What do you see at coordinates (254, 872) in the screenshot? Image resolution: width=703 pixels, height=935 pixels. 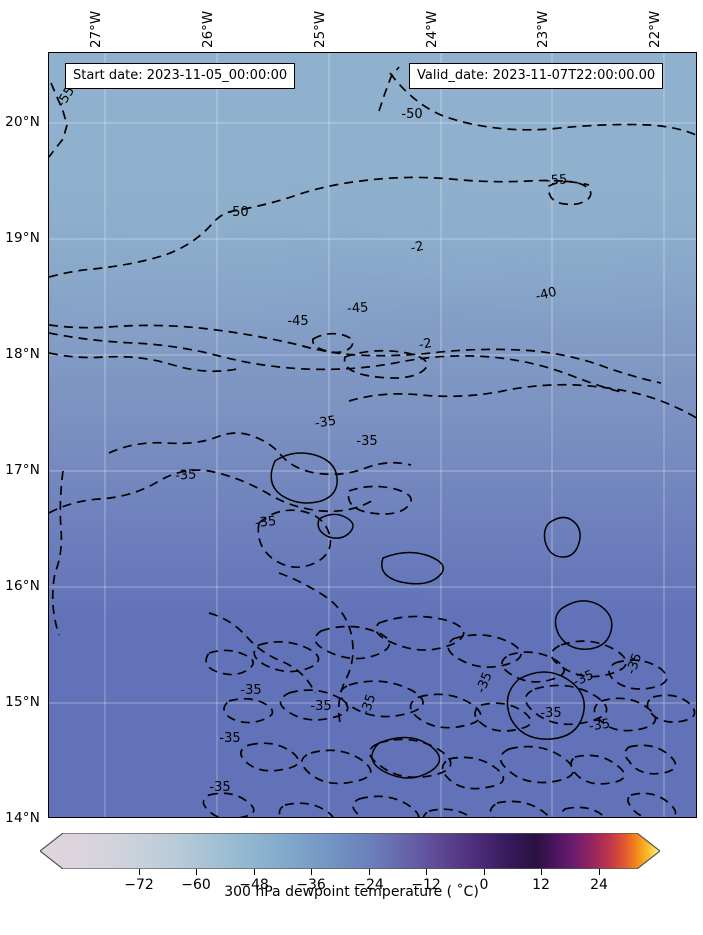 I see `colorbar-tick-minus48` at bounding box center [254, 872].